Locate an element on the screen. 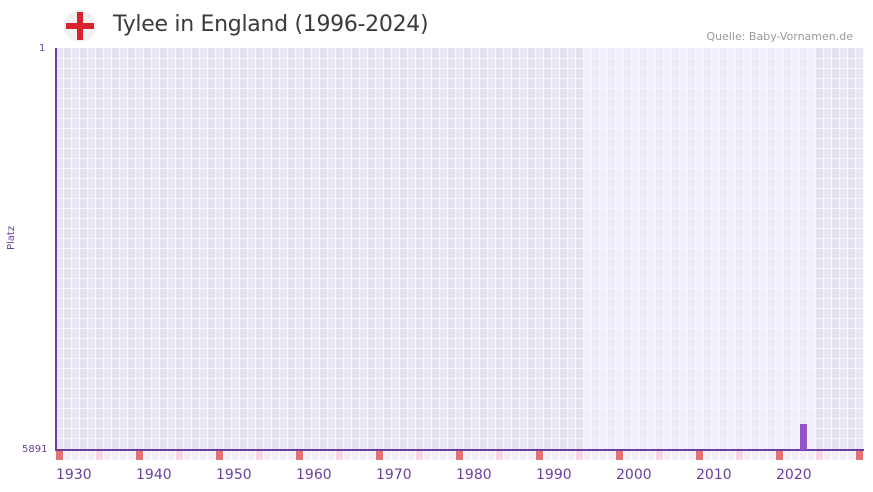  x-tick-label: 2000 is located at coordinates (634, 475).